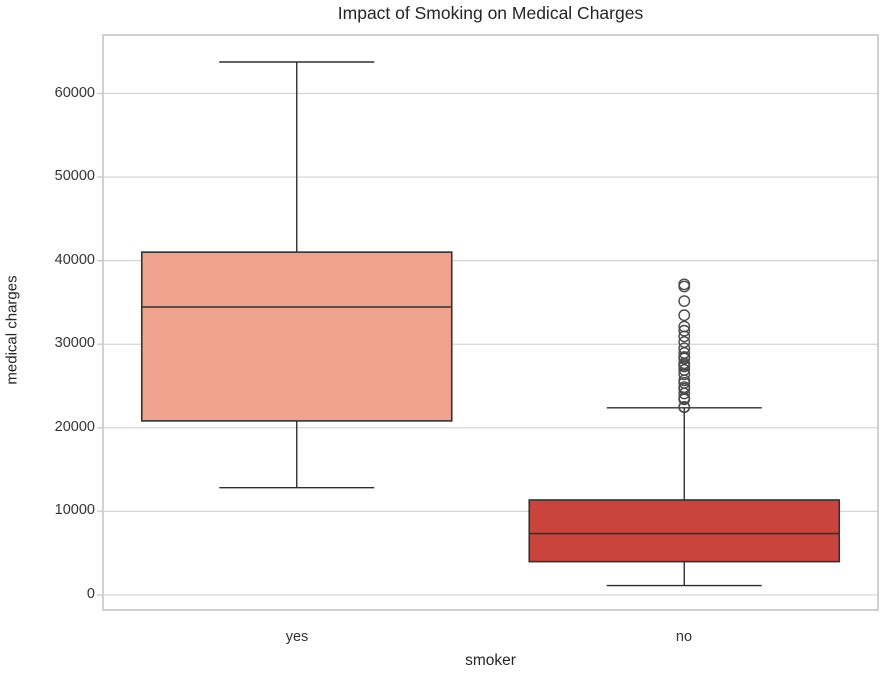 The height and width of the screenshot is (683, 889). What do you see at coordinates (296, 336) in the screenshot?
I see `box-yes` at bounding box center [296, 336].